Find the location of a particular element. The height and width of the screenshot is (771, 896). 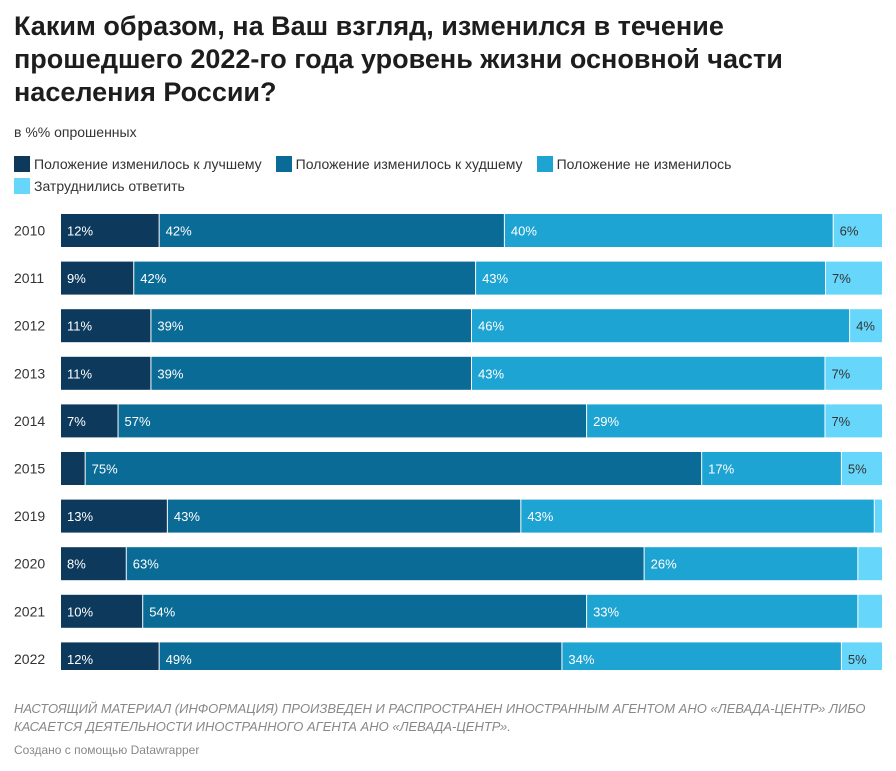

datawrapper-credit: Создано с помощью Datawrapper is located at coordinates (107, 750).